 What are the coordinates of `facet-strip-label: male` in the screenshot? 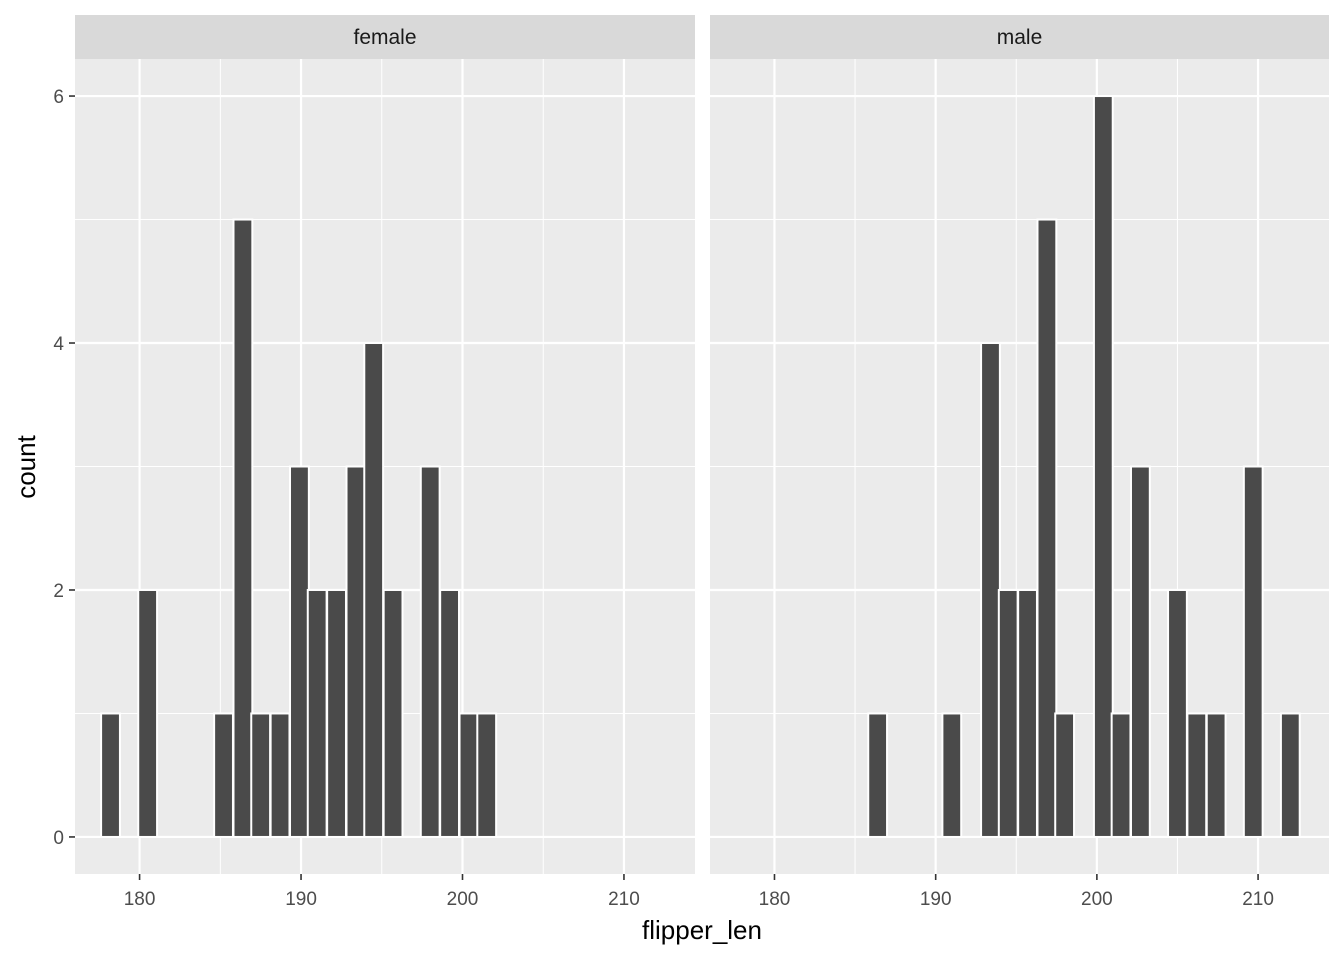 It's located at (1020, 37).